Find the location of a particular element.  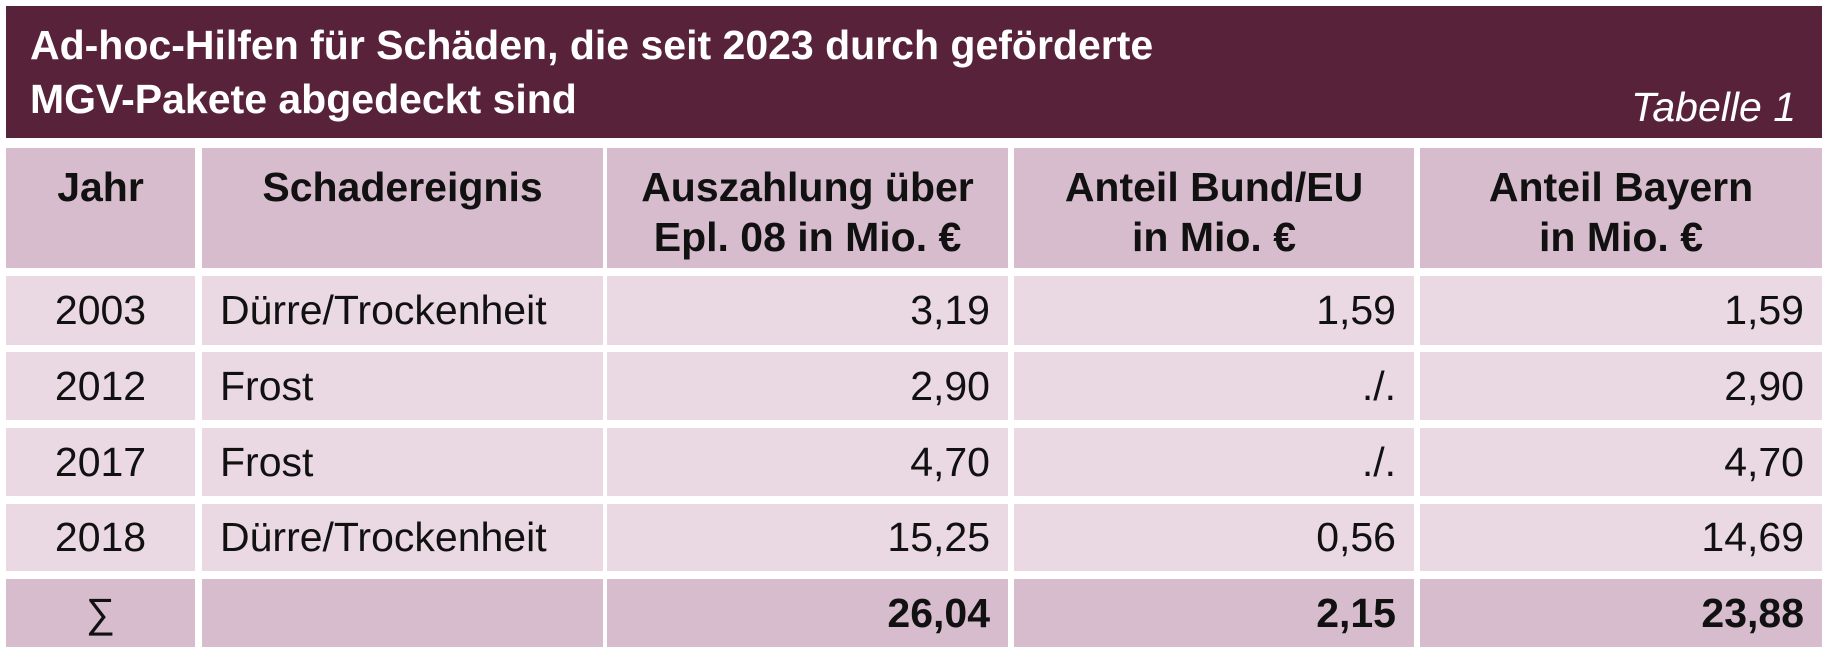

column-header: Anteil Bayern in Mio. € is located at coordinates (1621, 208).